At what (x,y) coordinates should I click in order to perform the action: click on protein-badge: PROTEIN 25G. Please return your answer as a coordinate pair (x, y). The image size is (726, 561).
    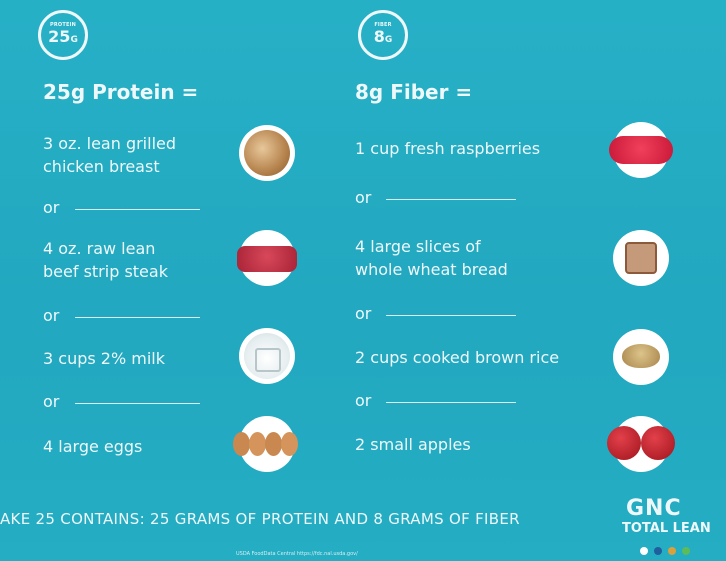
    Looking at the image, I should click on (63, 35).